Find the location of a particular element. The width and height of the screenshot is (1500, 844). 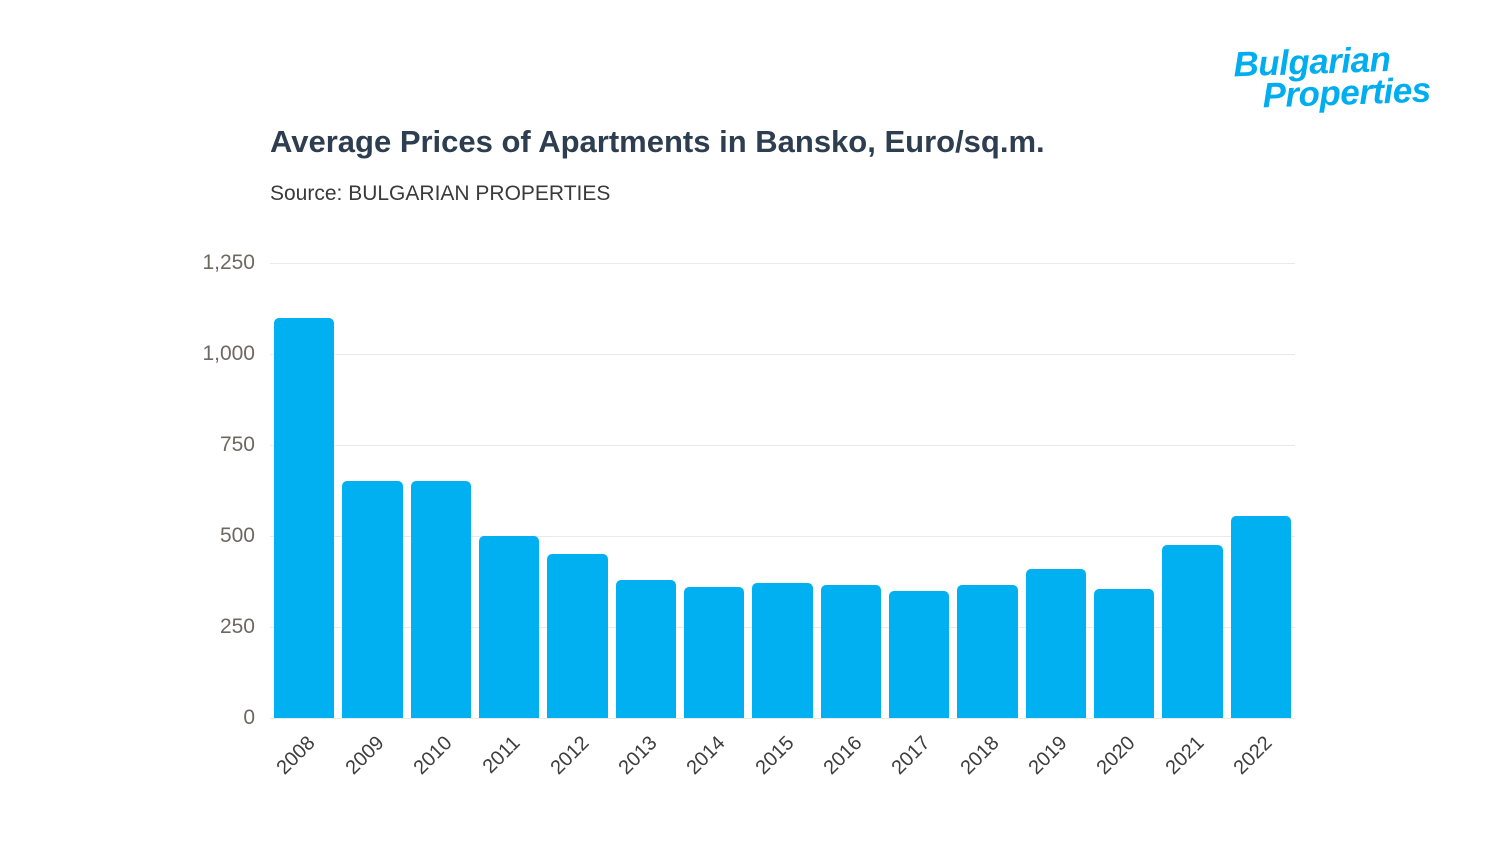

bar-2009 is located at coordinates (372, 599).